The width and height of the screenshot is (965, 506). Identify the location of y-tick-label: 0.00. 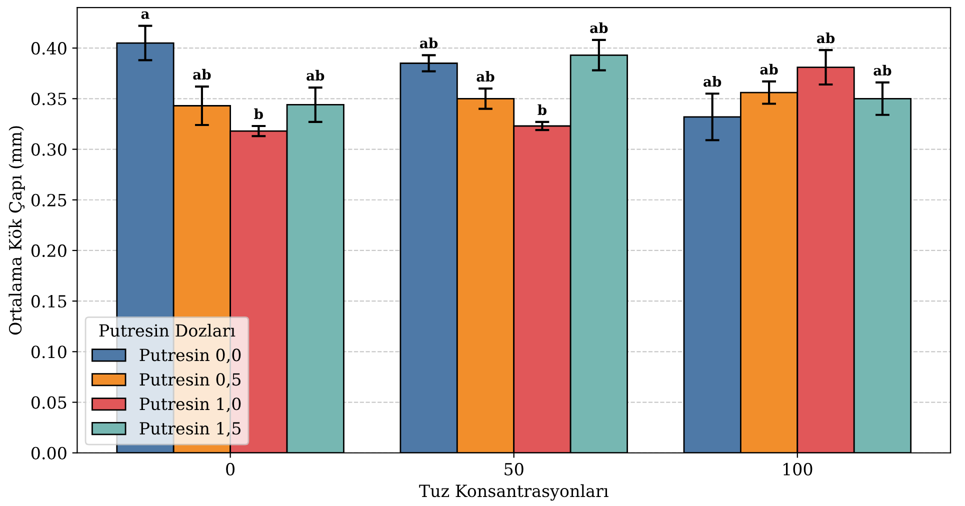
(48, 453).